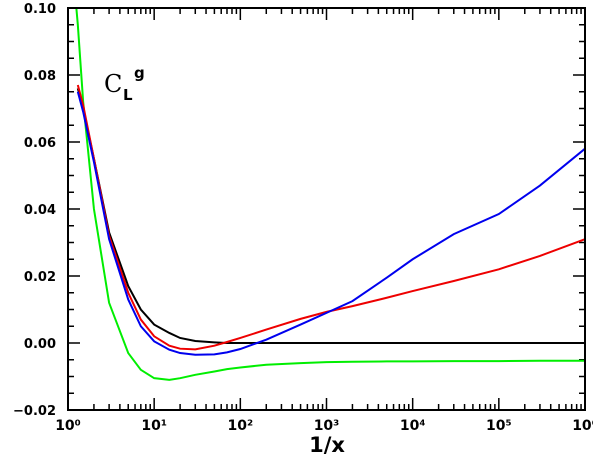 The image size is (593, 468). I want to click on y-tick-label: −0.02, so click(34, 411).